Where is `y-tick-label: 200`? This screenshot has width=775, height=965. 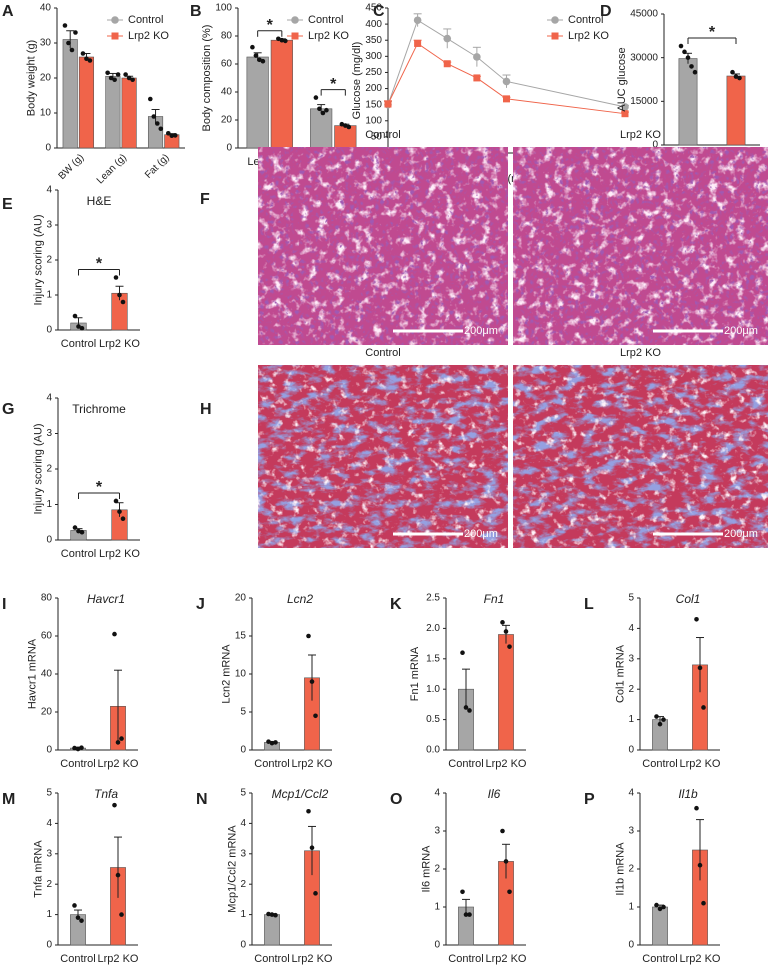 y-tick-label: 200 is located at coordinates (373, 88).